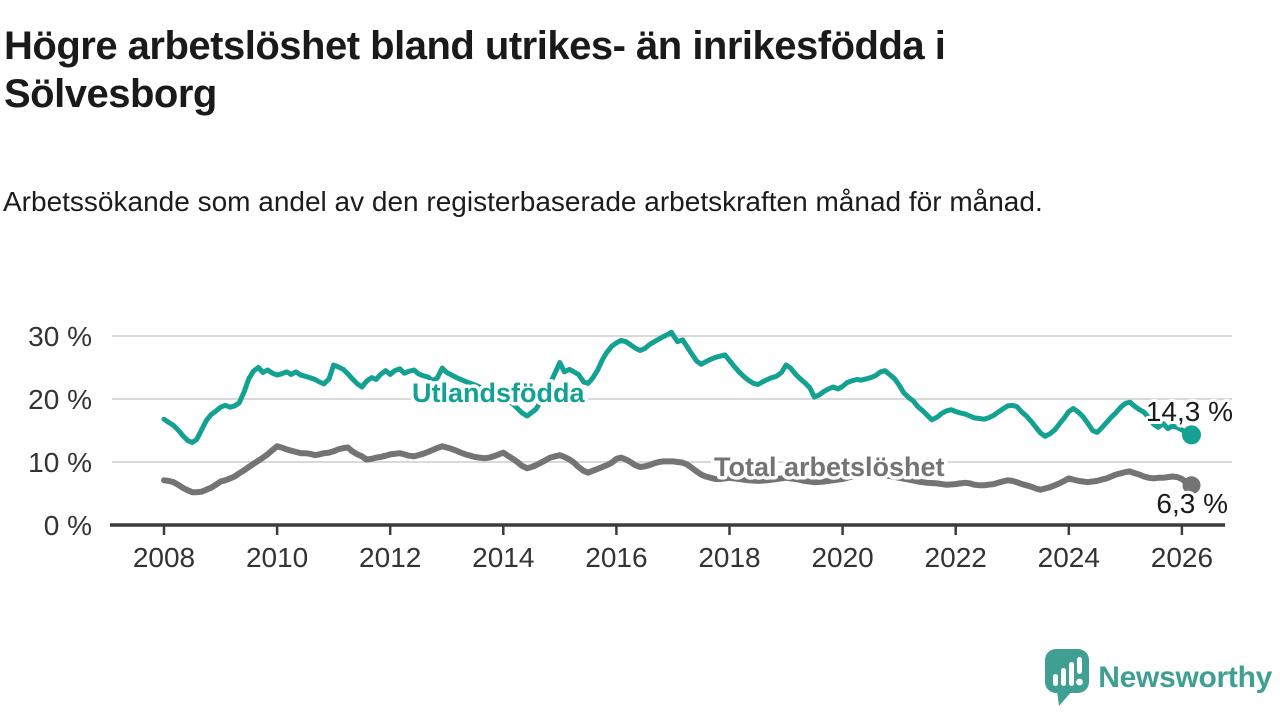 Image resolution: width=1280 pixels, height=720 pixels. Describe the element at coordinates (1191, 485) in the screenshot. I see `series-end-dot-total` at that location.